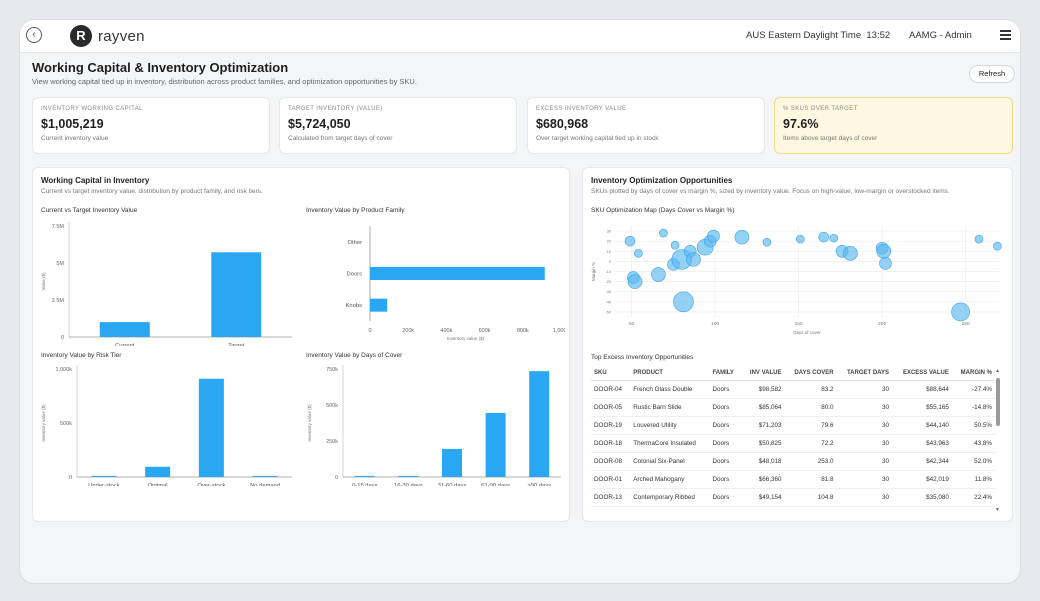 This screenshot has height=601, width=1040. What do you see at coordinates (997, 371) in the screenshot?
I see `scroll-up-icon: ▲` at bounding box center [997, 371].